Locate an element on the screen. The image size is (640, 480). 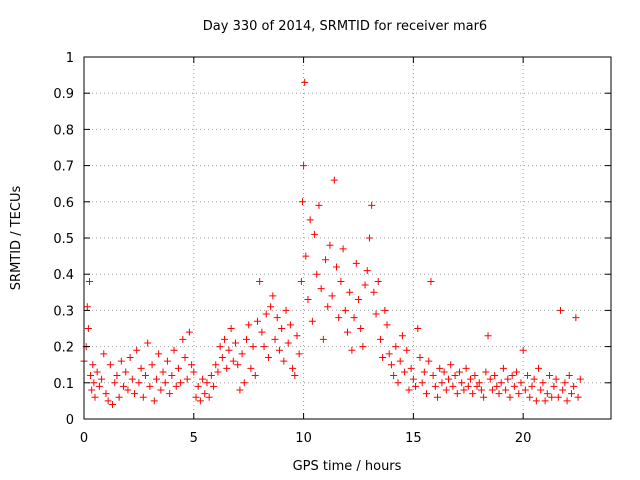
x-tick-label: 5 is located at coordinates (194, 438).